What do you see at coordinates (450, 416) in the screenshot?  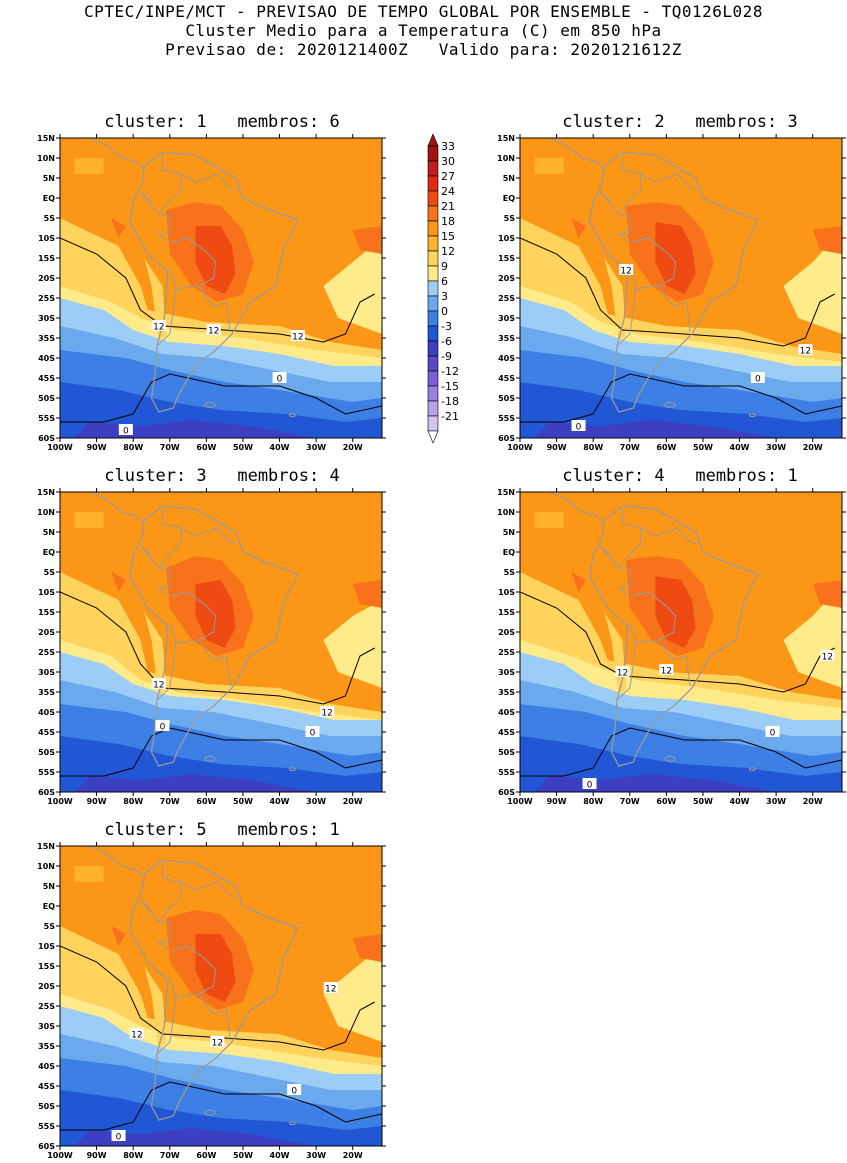 I see `colorbar-level-label: -21` at bounding box center [450, 416].